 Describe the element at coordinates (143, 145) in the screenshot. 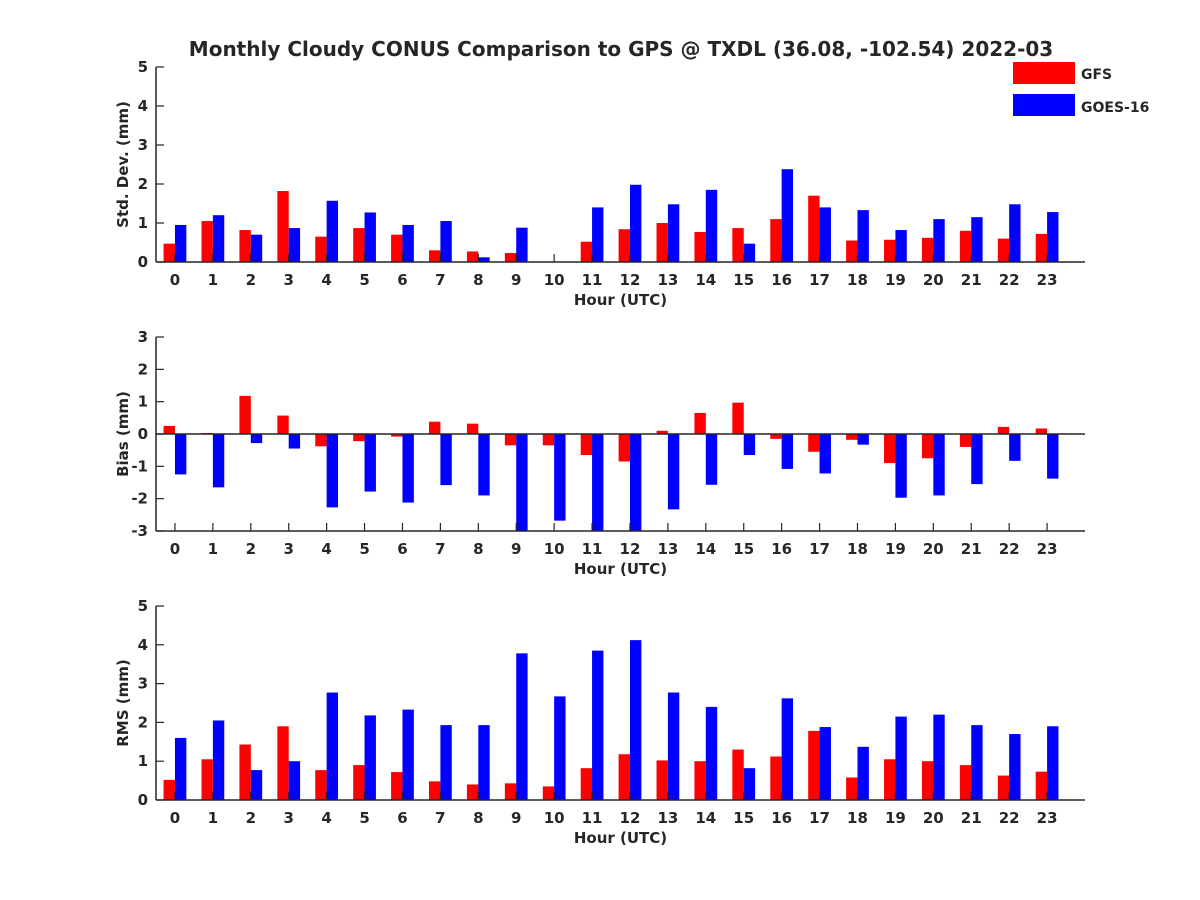

I see `std-dev-y-tick-label: 3` at that location.